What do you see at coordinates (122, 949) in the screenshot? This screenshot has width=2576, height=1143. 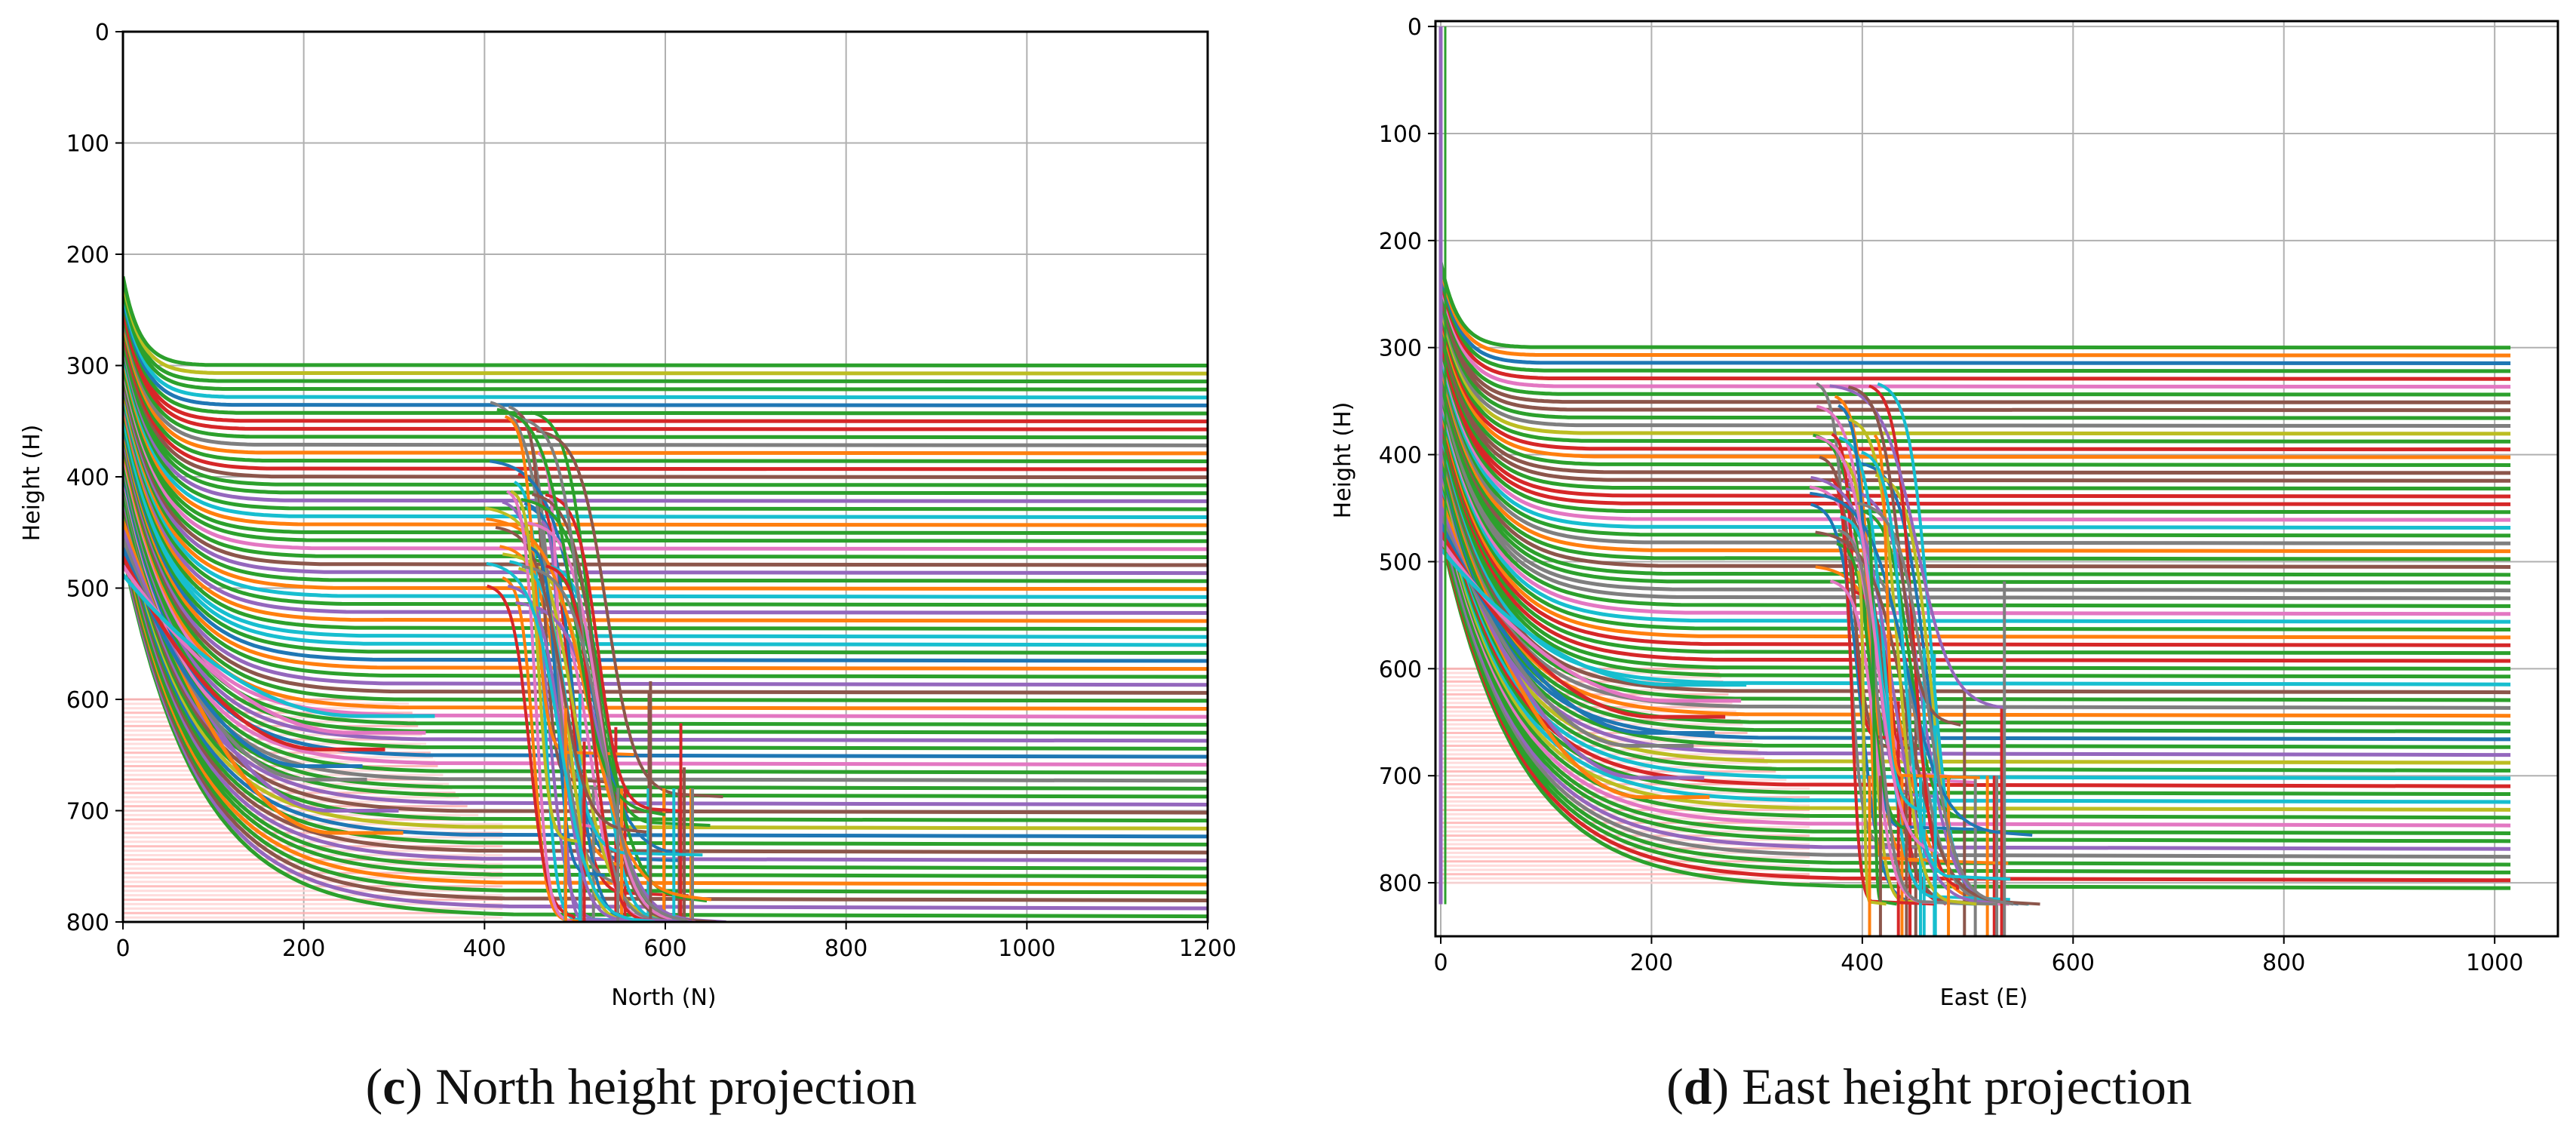 I see `x-tick-label: 0` at bounding box center [122, 949].